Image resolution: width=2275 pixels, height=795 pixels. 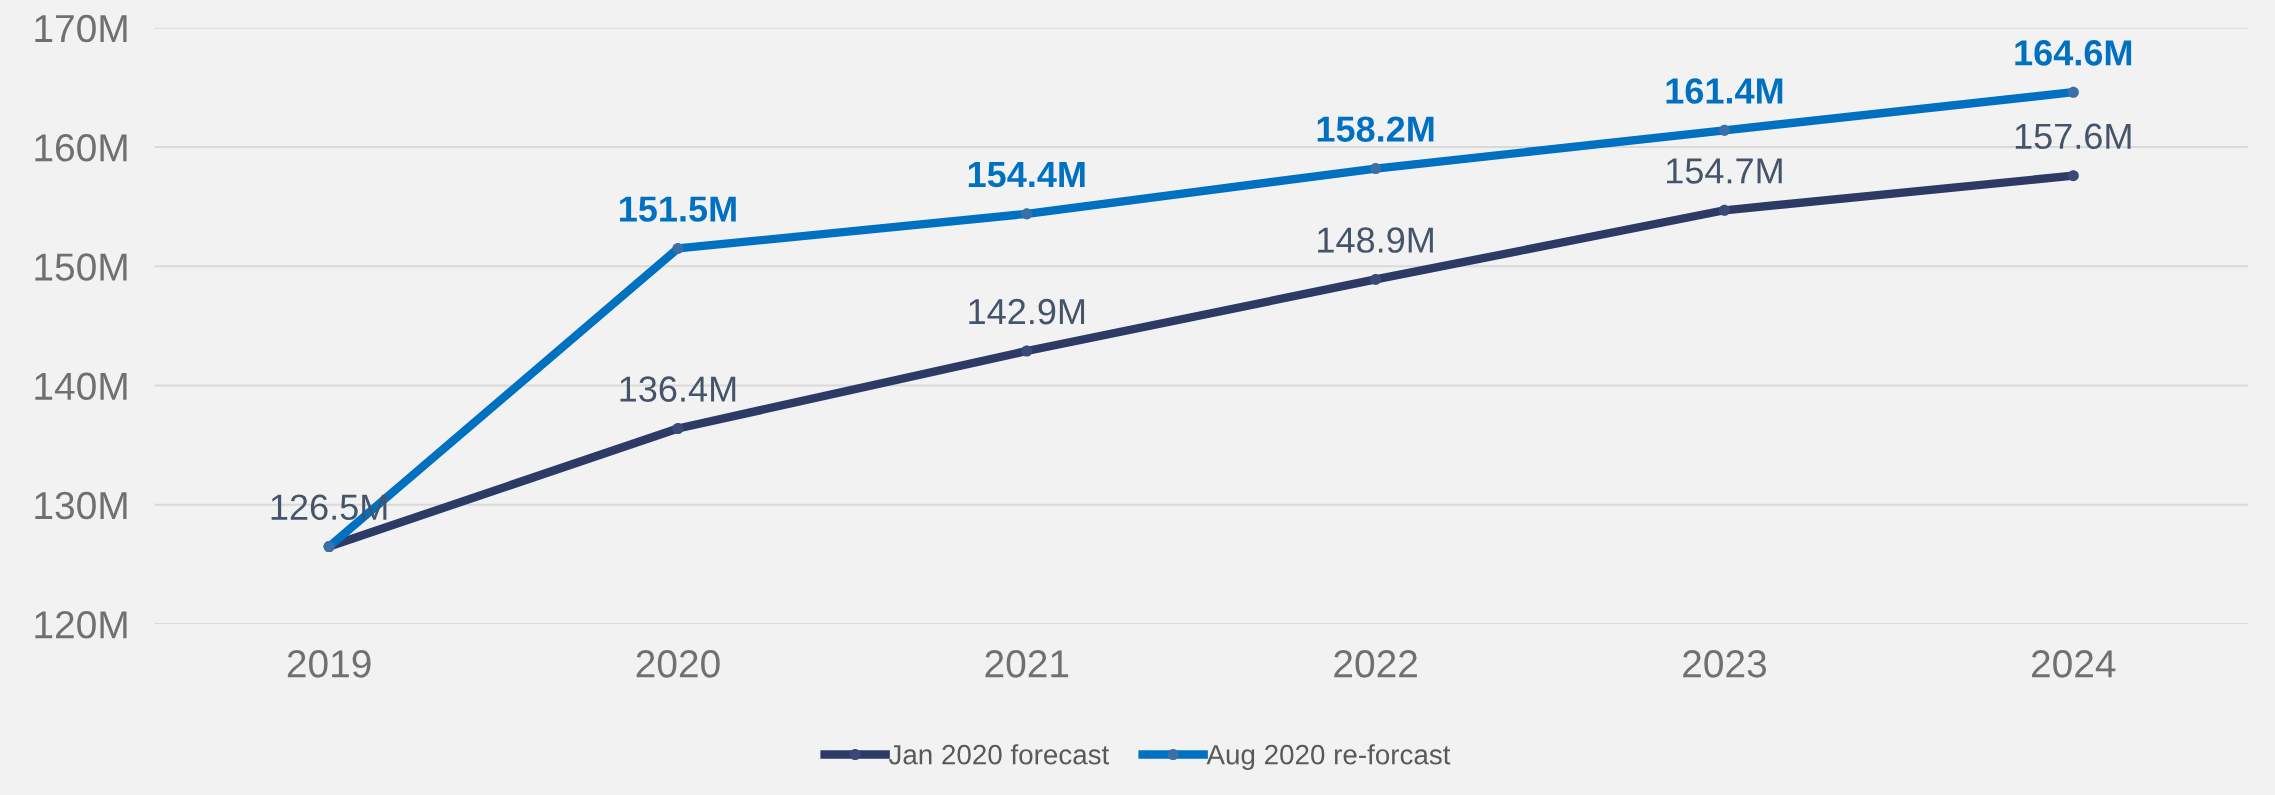 I want to click on x-tick-label: 2019, so click(x=329, y=664).